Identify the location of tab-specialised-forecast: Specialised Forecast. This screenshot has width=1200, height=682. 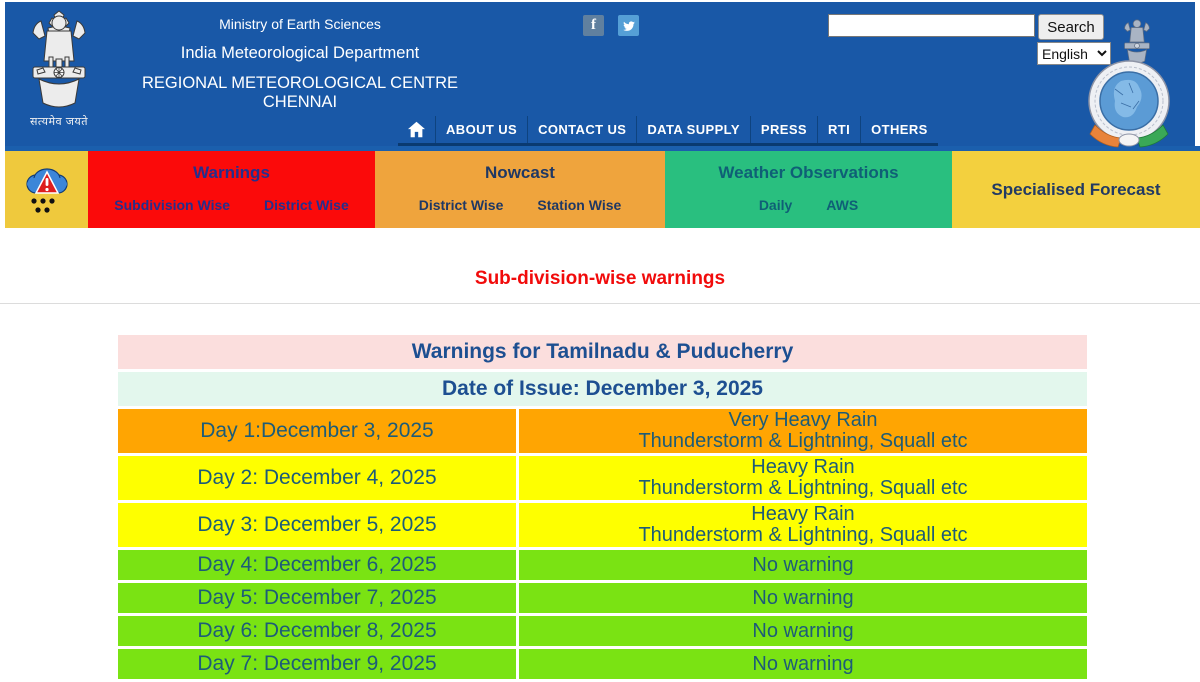
(1076, 189).